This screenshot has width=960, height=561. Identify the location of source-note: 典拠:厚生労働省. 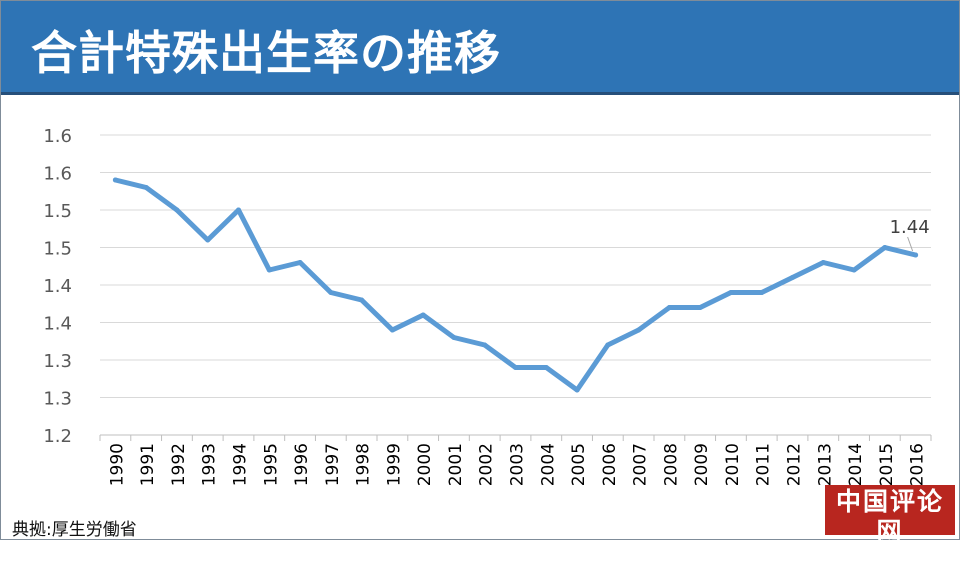
(74, 530).